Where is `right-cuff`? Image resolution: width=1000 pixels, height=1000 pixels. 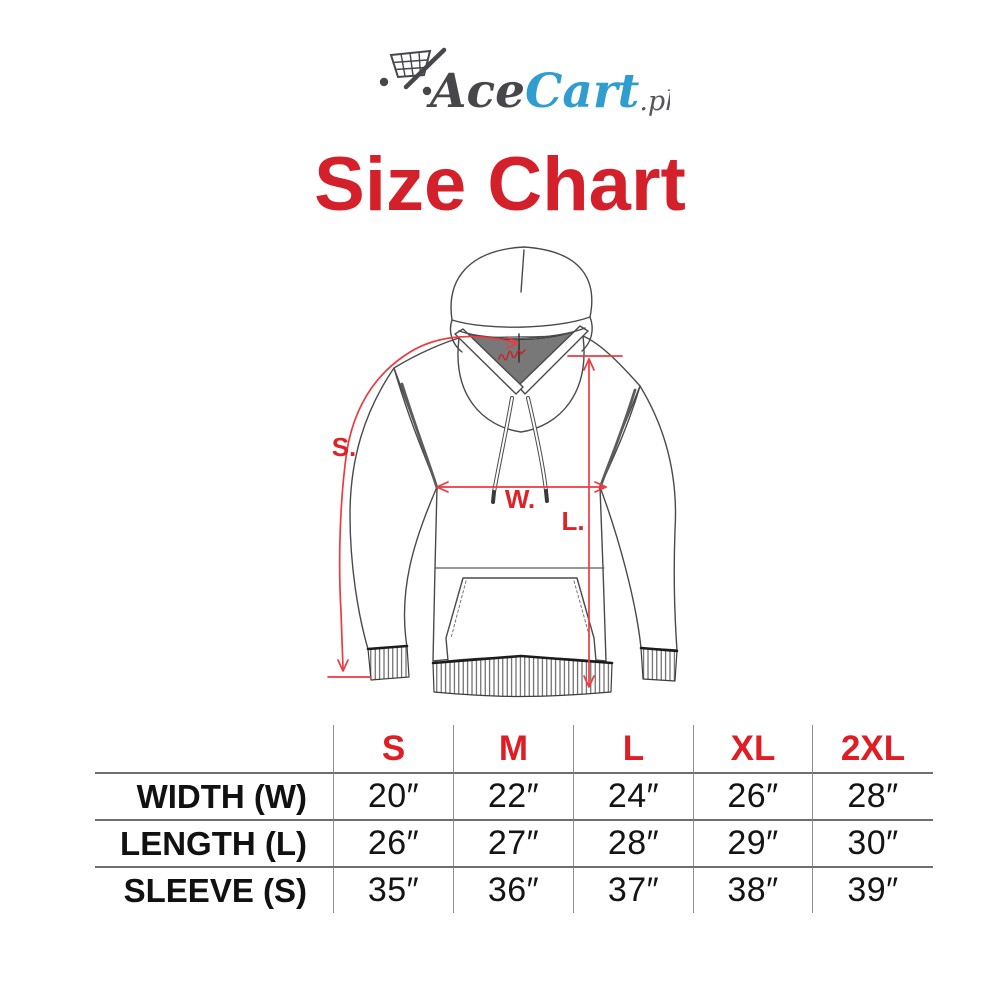
right-cuff is located at coordinates (659, 664).